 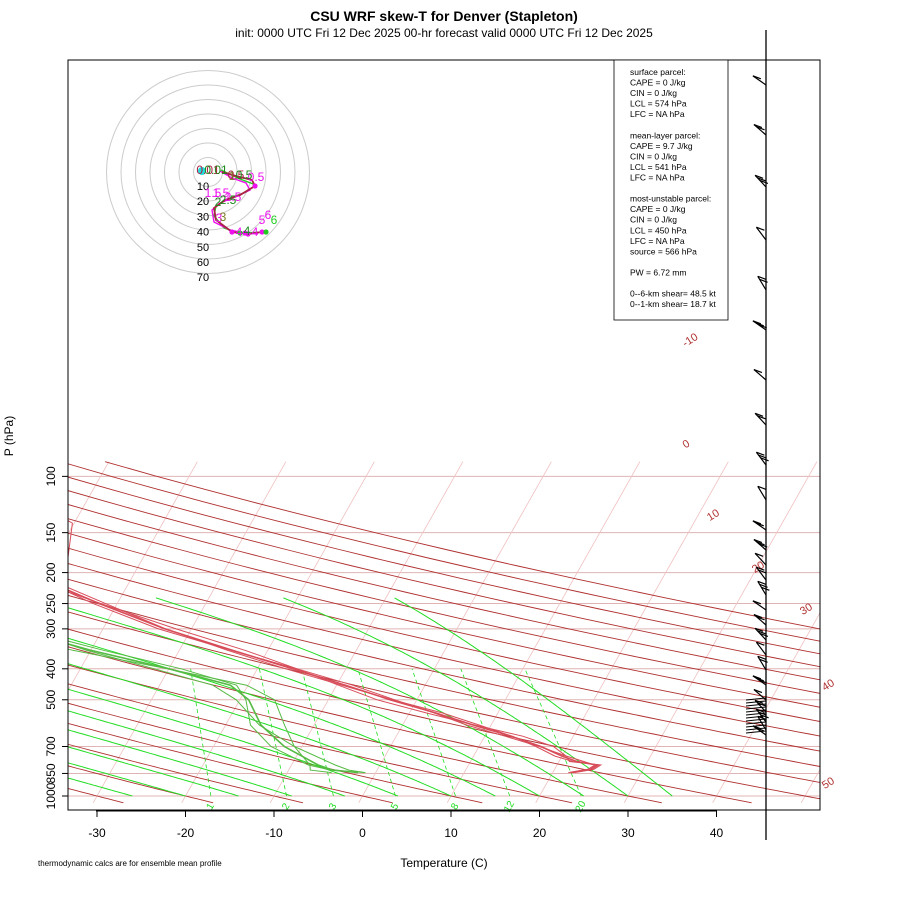 I want to click on info-box-line: surface parcel:, so click(x=658, y=72).